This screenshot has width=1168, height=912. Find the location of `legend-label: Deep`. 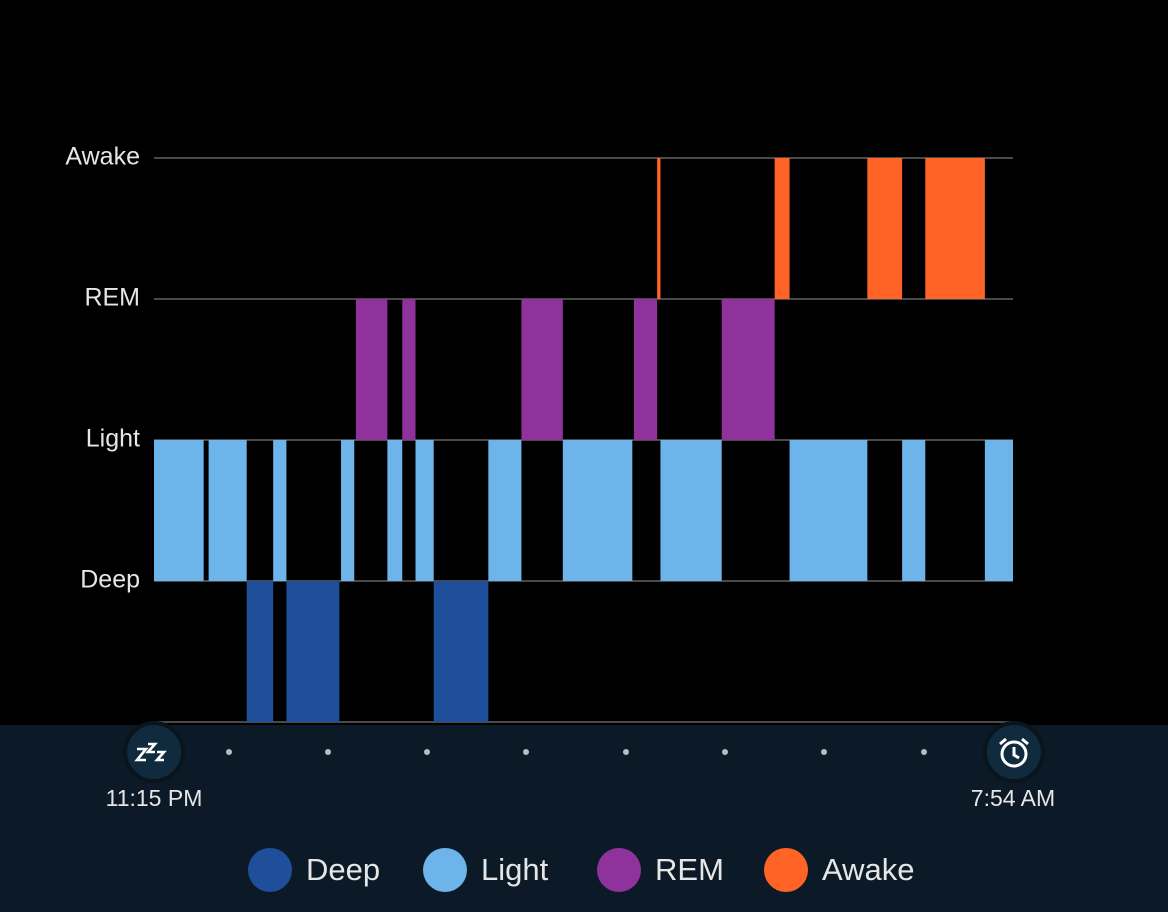

legend-label: Deep is located at coordinates (343, 869).